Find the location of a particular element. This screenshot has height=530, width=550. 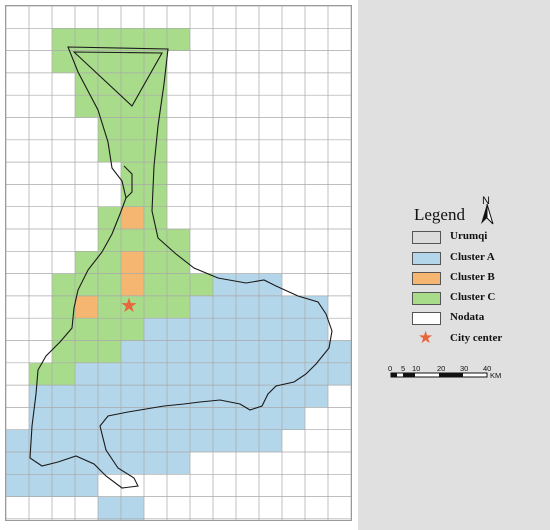

scale-bar-graphic is located at coordinates (439, 375).